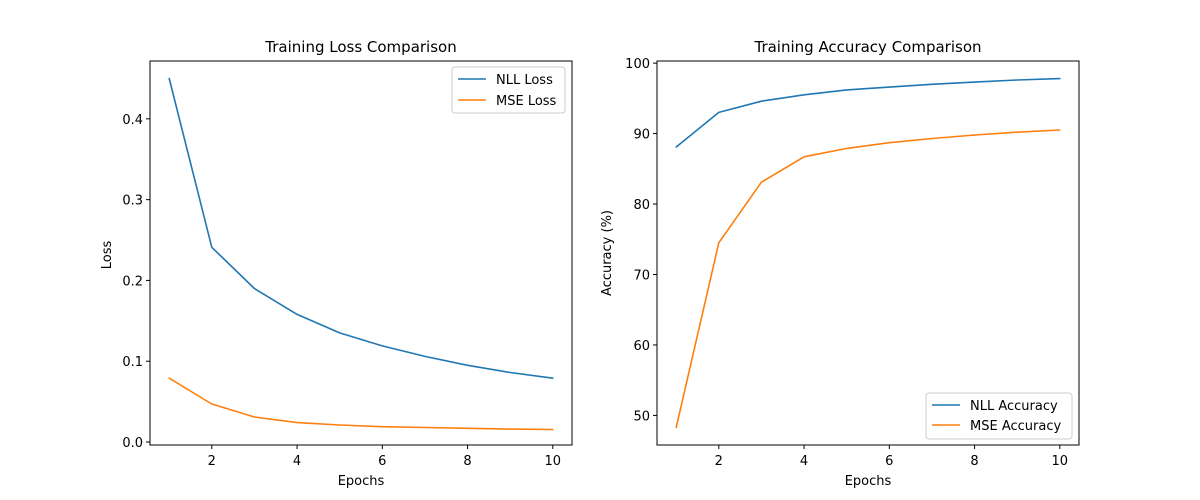 The height and width of the screenshot is (500, 1200). What do you see at coordinates (607, 253) in the screenshot?
I see `accuracy-y-axis-label: Accuracy (%)` at bounding box center [607, 253].